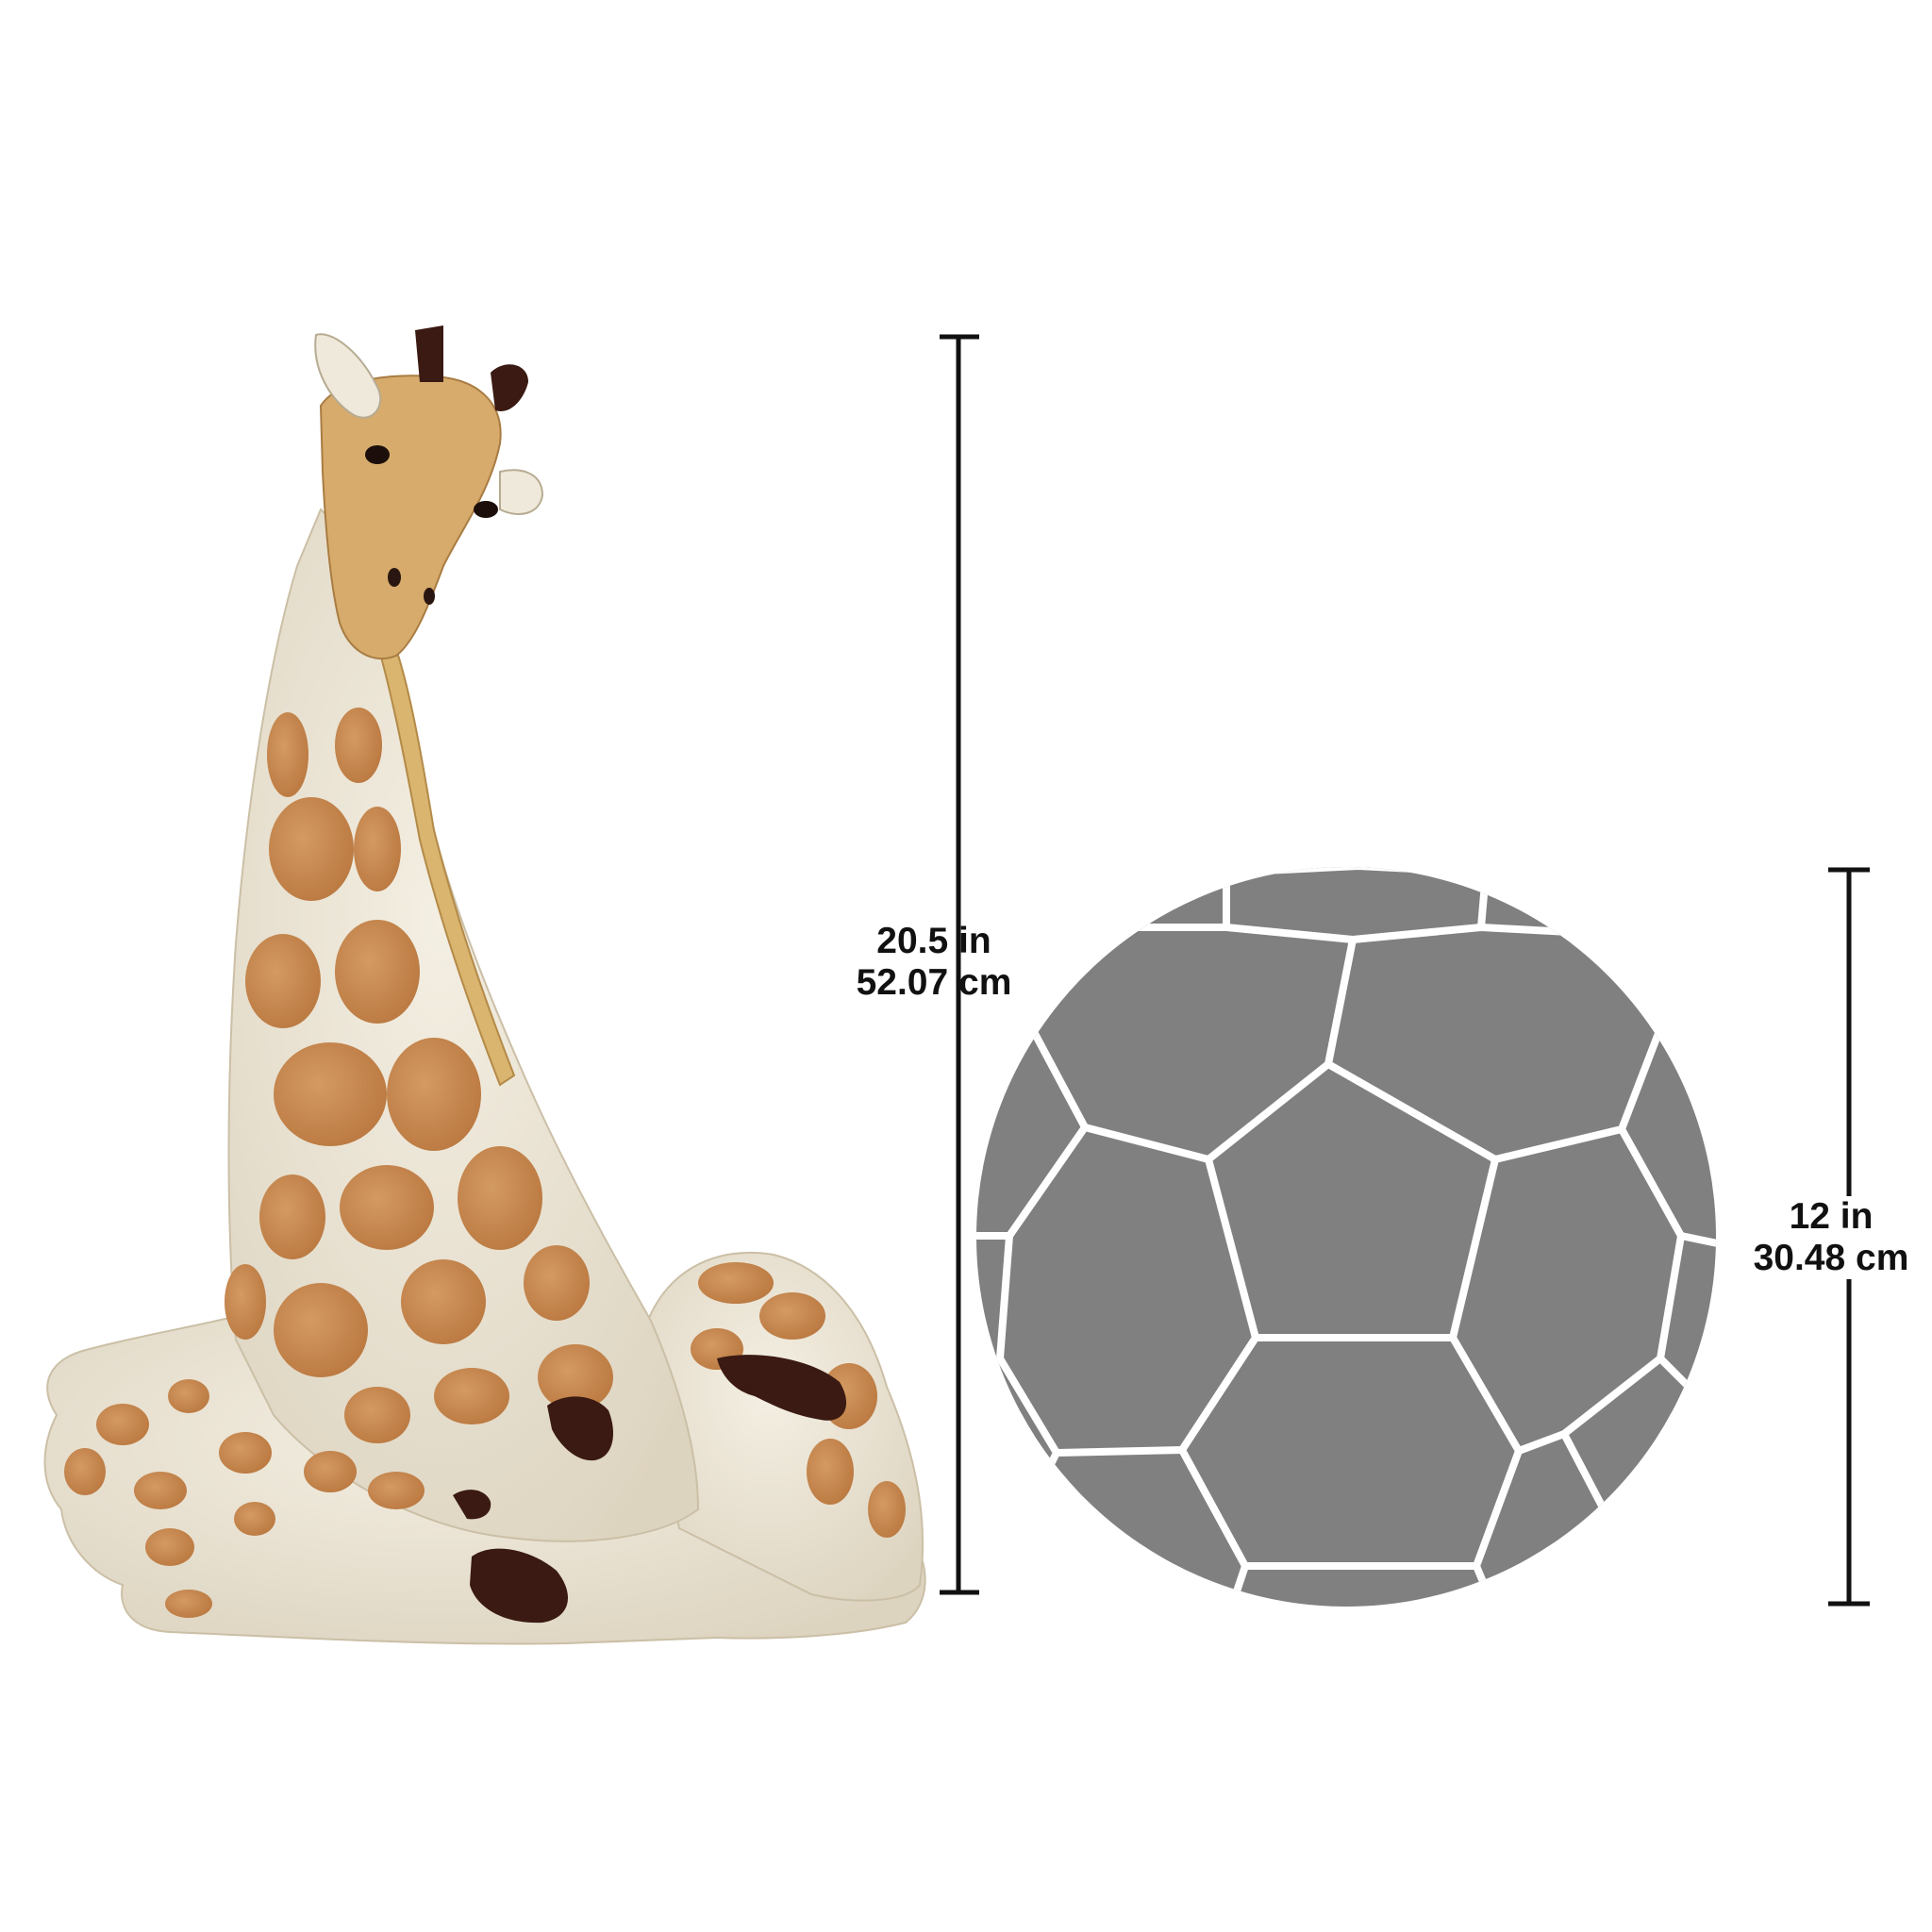  I want to click on ball-dimension-label: 12 in 30.48 cm, so click(1831, 1238).